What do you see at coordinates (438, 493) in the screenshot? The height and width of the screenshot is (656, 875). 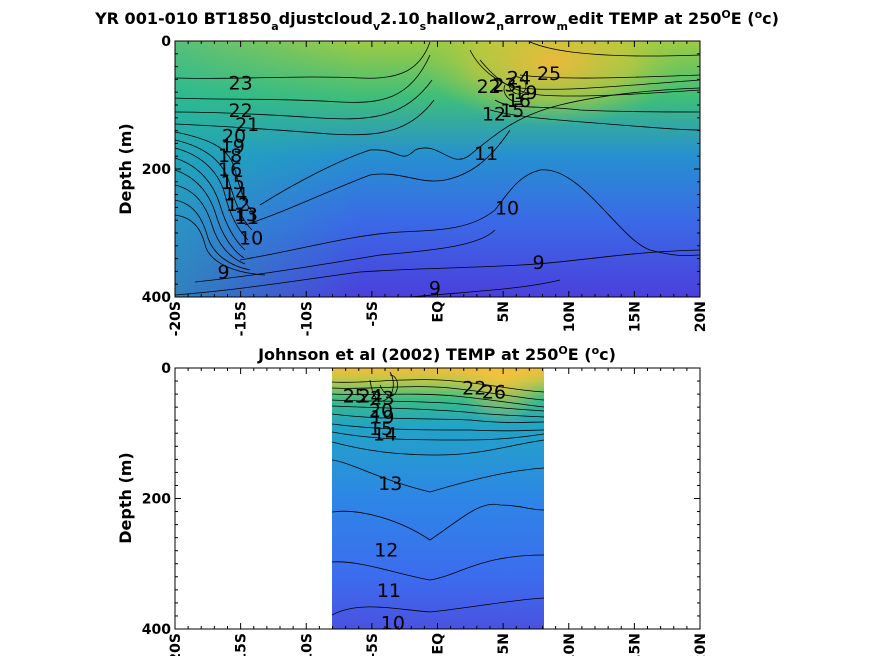 I see `bottom-contour-lines` at bounding box center [438, 493].